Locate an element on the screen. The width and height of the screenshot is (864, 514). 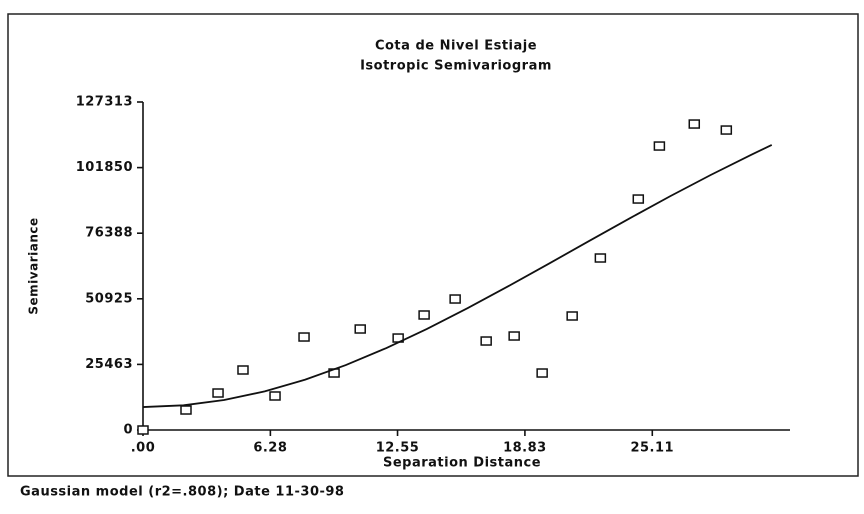
y-tick-label: 0 is located at coordinates (128, 430).